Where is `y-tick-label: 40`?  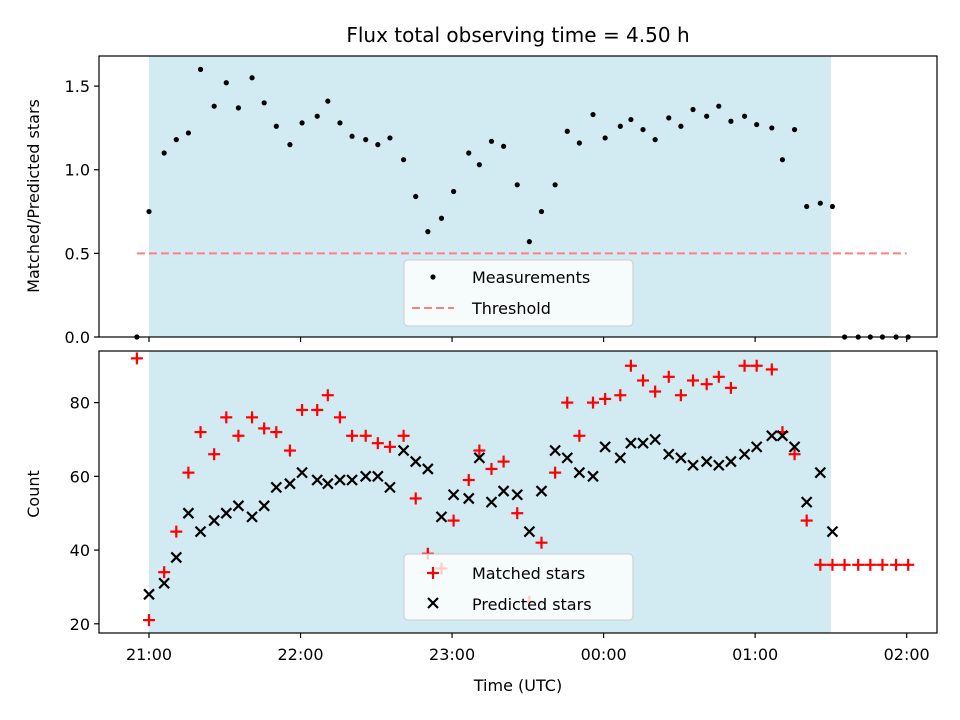 y-tick-label: 40 is located at coordinates (80, 550).